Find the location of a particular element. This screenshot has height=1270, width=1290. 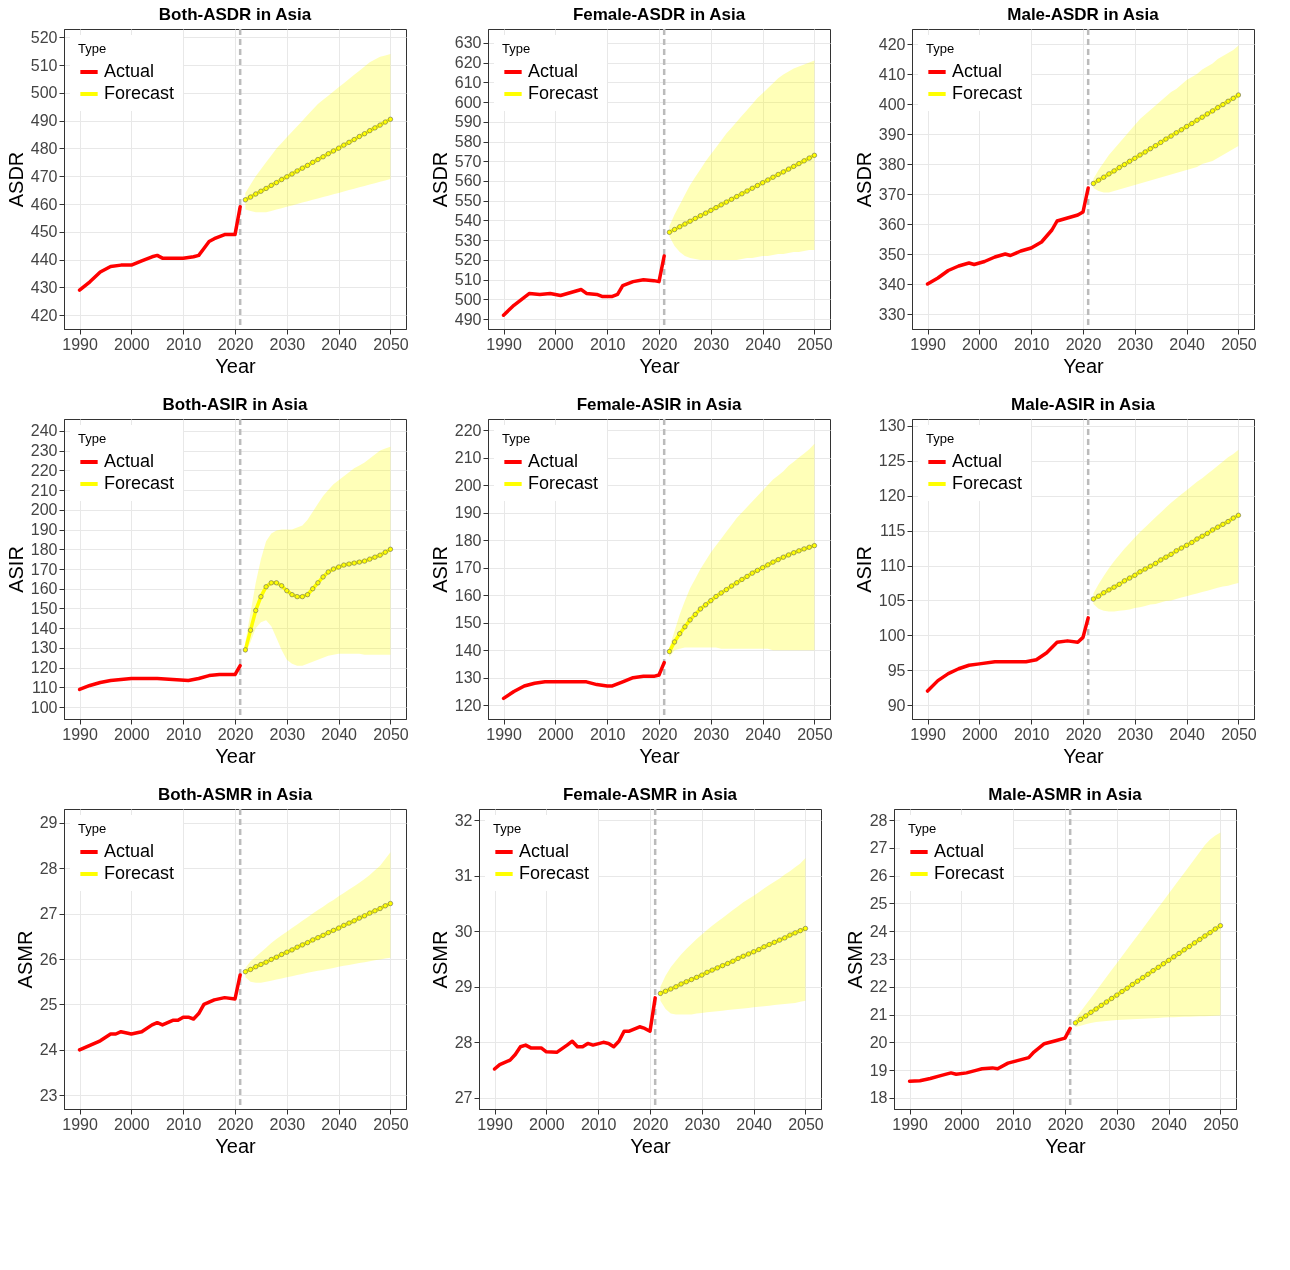

y-tick-label: 360 is located at coordinates (892, 224).